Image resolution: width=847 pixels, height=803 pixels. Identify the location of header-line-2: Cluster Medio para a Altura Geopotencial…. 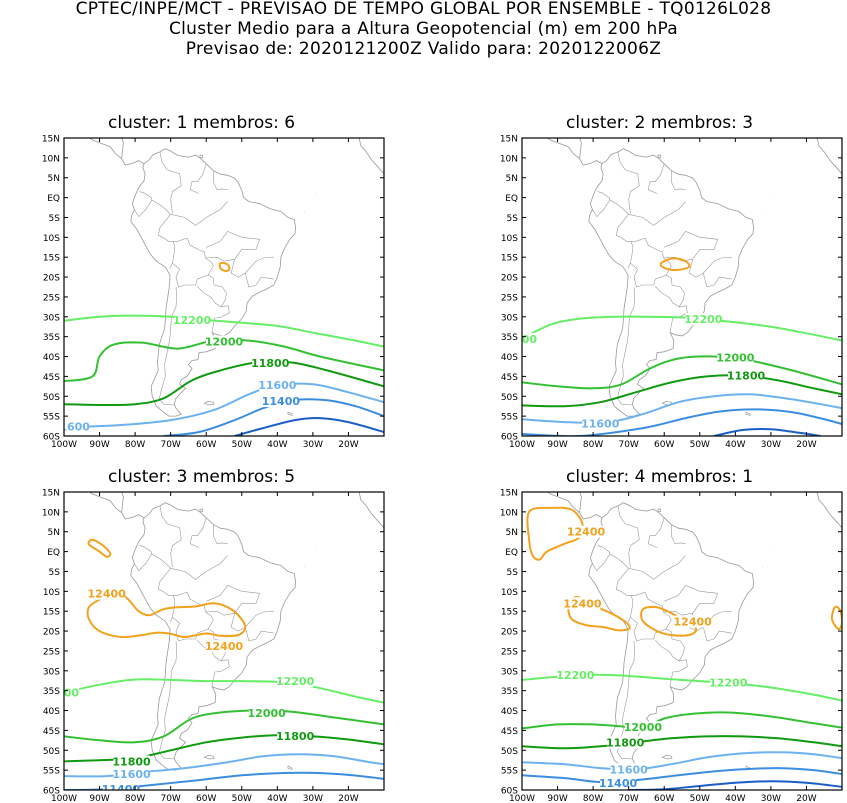
(423, 29).